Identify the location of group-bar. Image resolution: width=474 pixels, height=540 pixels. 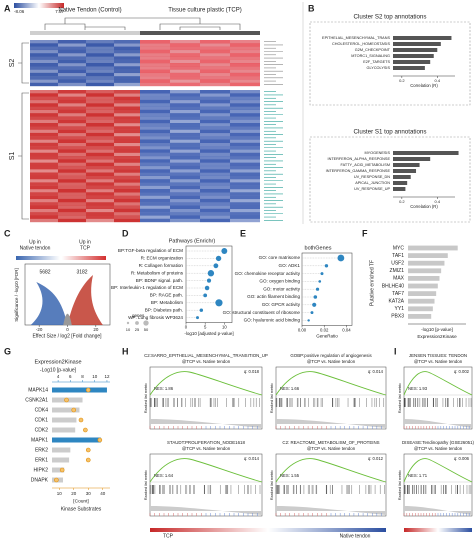
(85, 33).